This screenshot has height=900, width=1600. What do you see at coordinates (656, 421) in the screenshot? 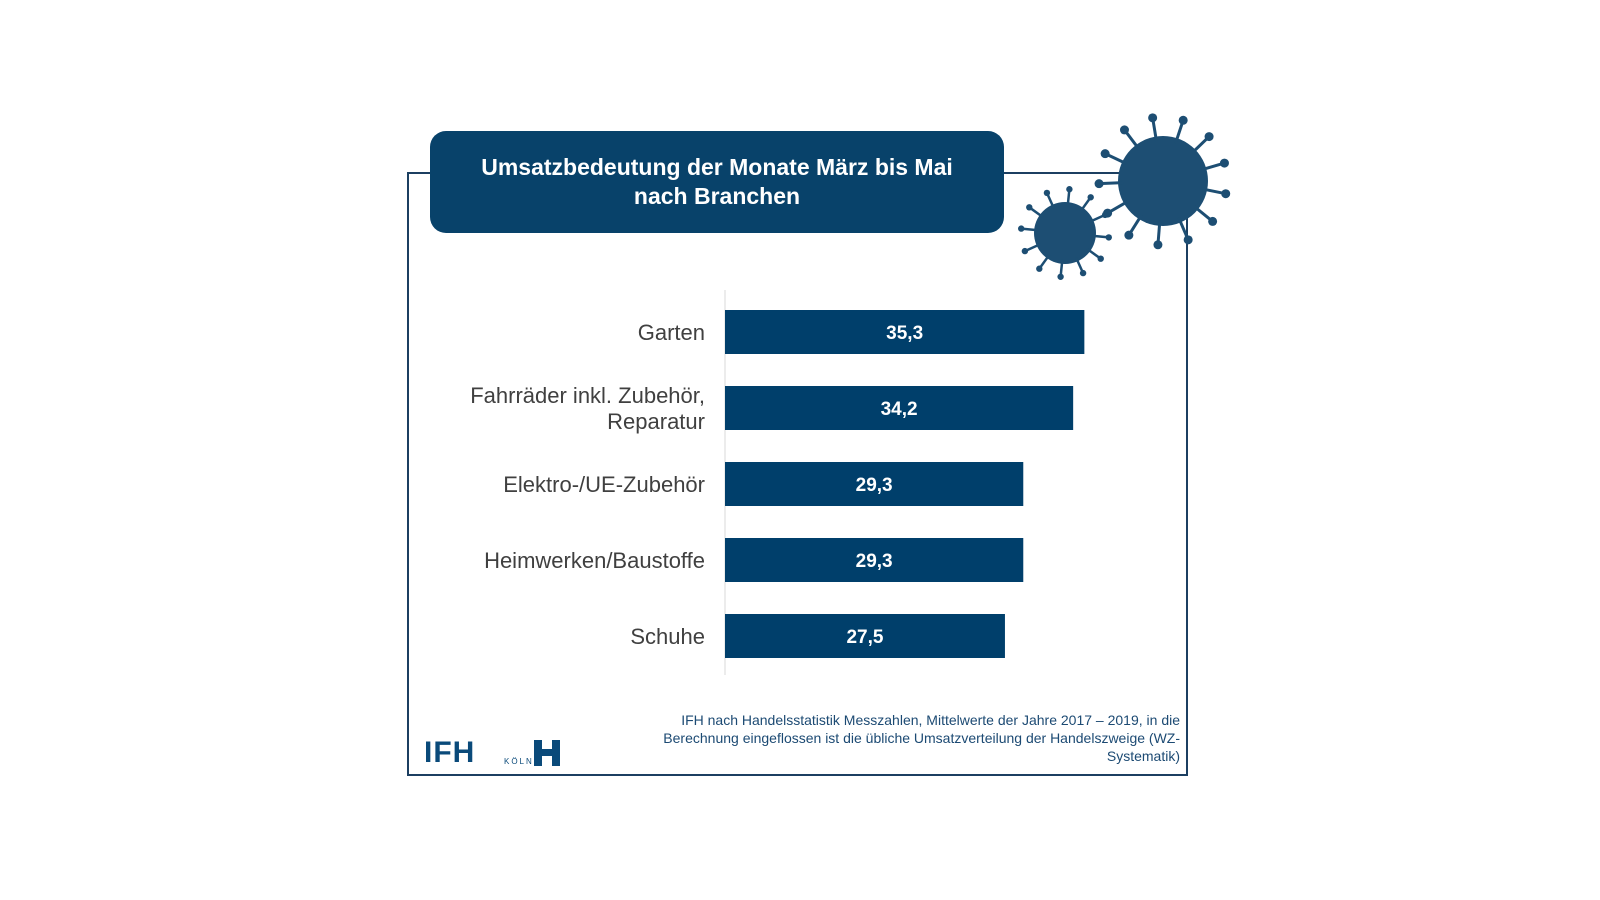
I see `category-label-1-line-1: Reparatur` at bounding box center [656, 421].